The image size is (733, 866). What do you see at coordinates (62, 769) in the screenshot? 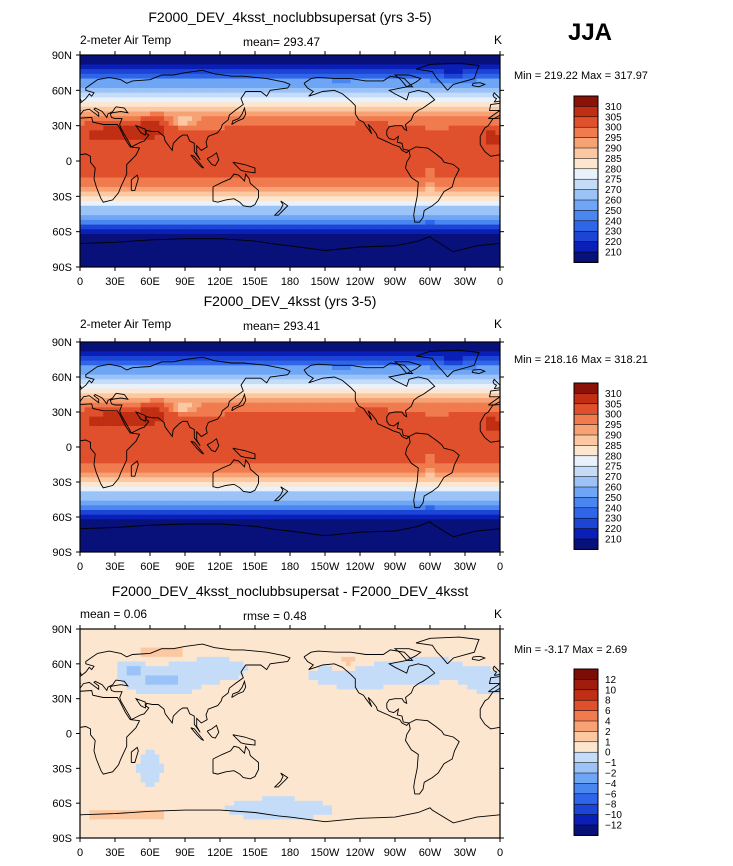
I see `y-tick-label: 30S` at bounding box center [62, 769].